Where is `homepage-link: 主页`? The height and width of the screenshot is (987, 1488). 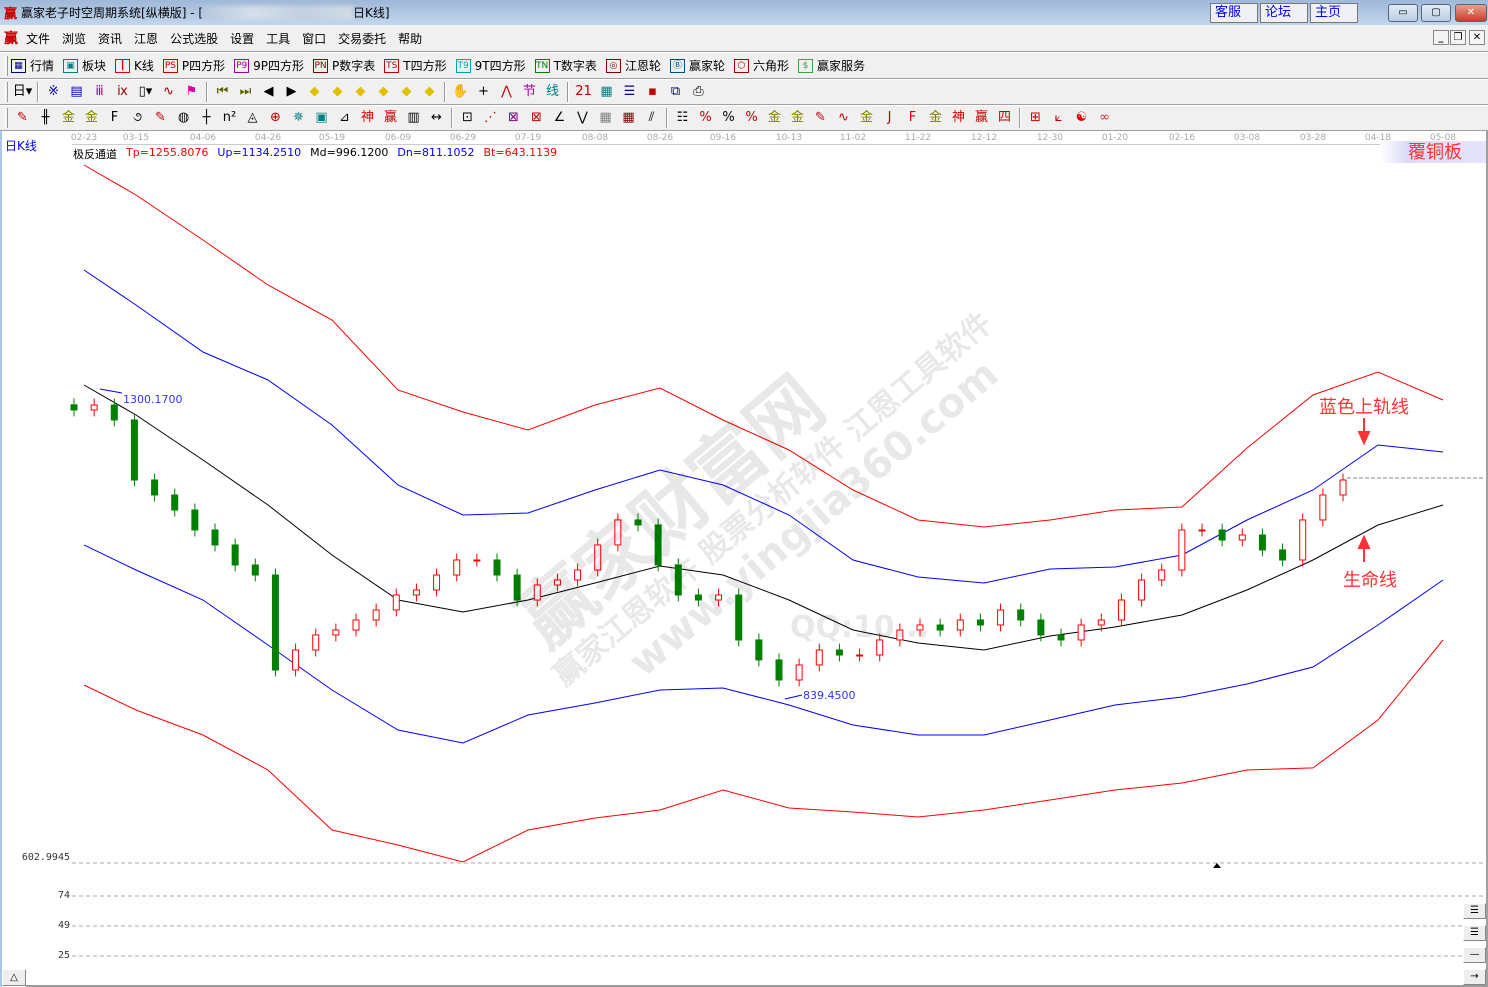
homepage-link: 主页 is located at coordinates (1334, 13).